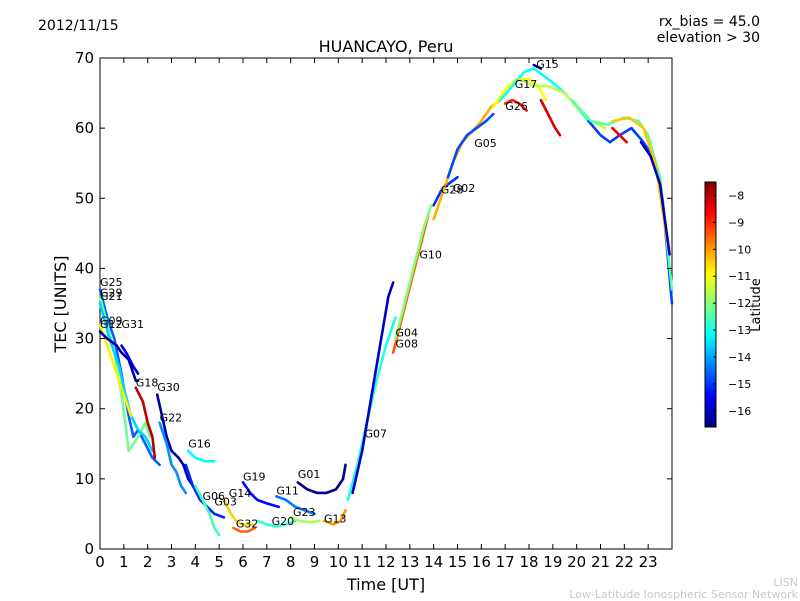  What do you see at coordinates (407, 333) in the screenshot?
I see `satellite-label-g04: G04` at bounding box center [407, 333].